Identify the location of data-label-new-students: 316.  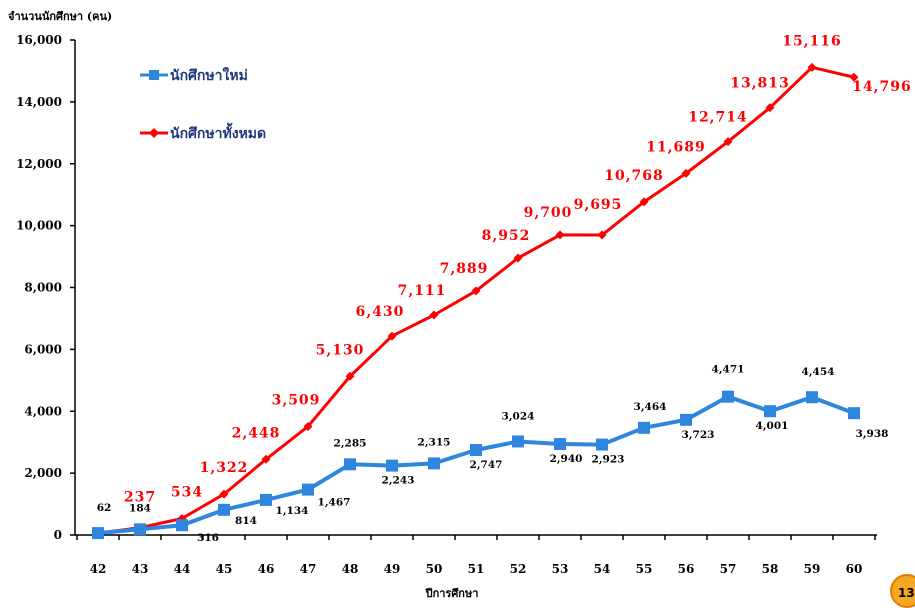
(208, 538).